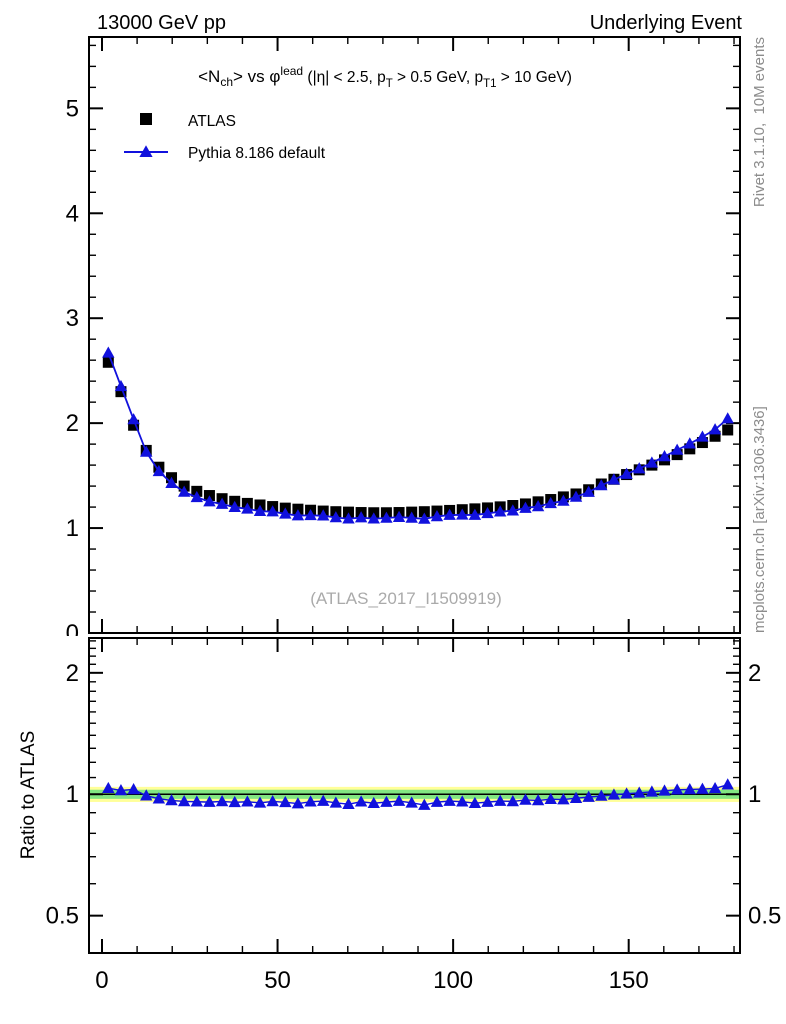 The width and height of the screenshot is (786, 1024). Describe the element at coordinates (72, 633) in the screenshot. I see `main-y-tick-label: 0` at that location.